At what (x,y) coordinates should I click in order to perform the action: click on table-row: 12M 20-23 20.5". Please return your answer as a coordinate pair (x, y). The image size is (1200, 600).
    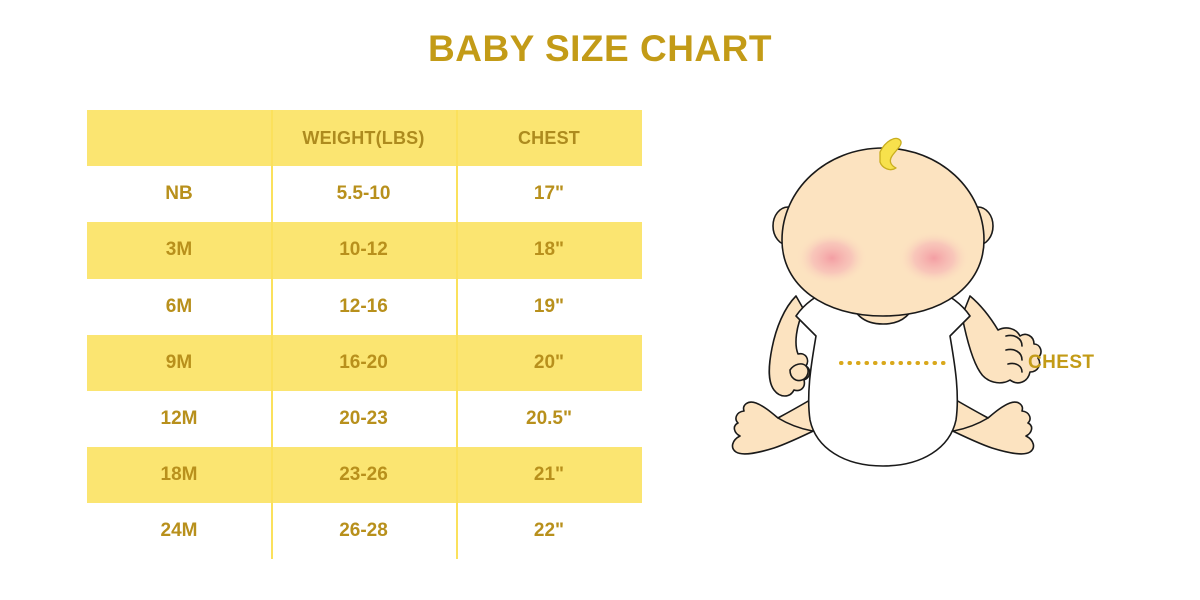
    Looking at the image, I should click on (364, 419).